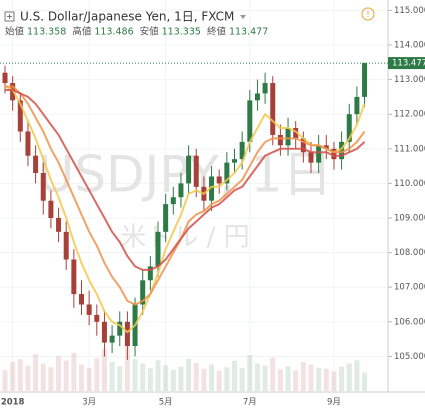 The image size is (425, 412). I want to click on y-tick-label: 108.000, so click(409, 253).